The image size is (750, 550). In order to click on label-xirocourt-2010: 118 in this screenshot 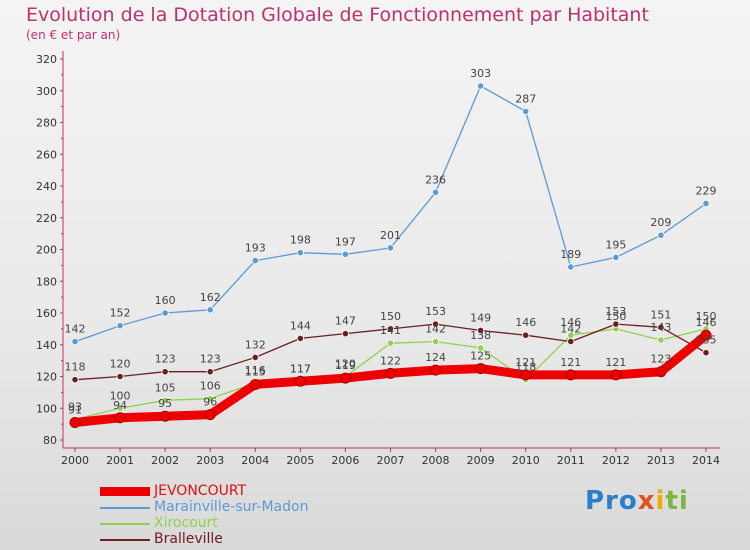, I will do `click(525, 367)`.